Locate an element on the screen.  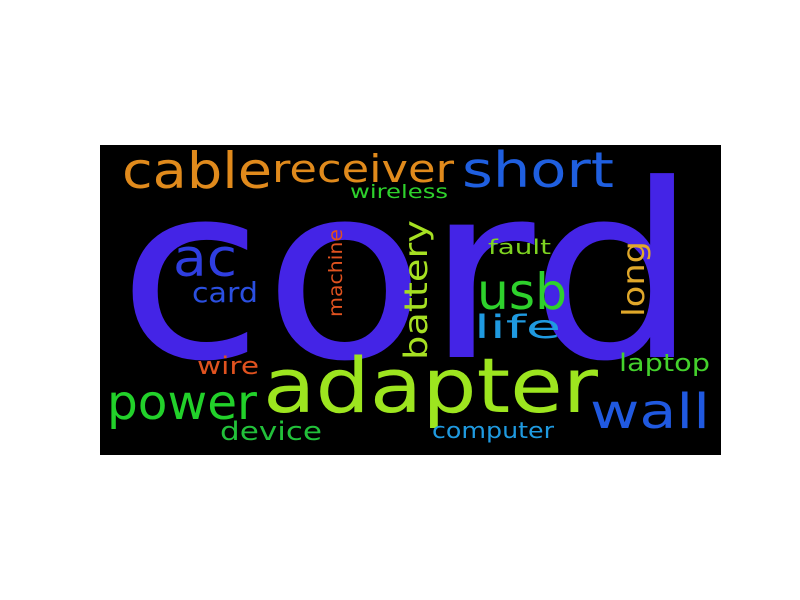
word-wire: wire is located at coordinates (228, 366).